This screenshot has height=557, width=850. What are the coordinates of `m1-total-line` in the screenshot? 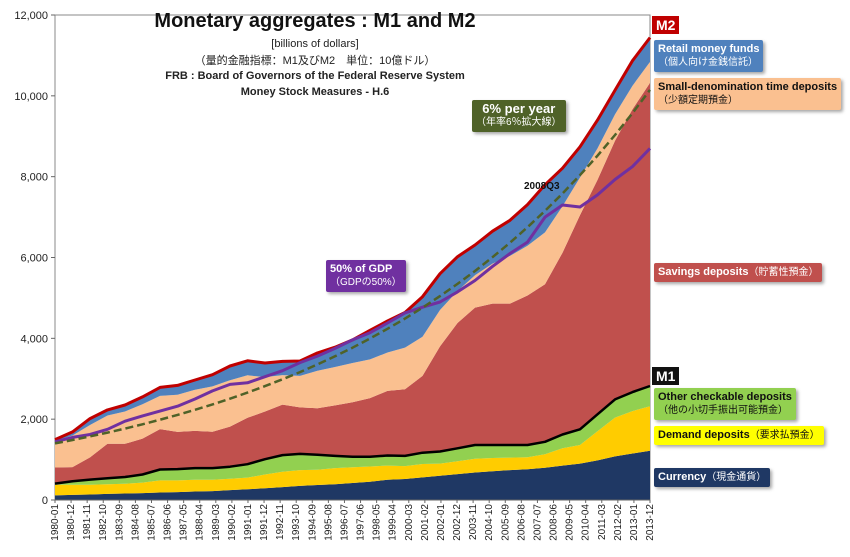 It's located at (352, 434).